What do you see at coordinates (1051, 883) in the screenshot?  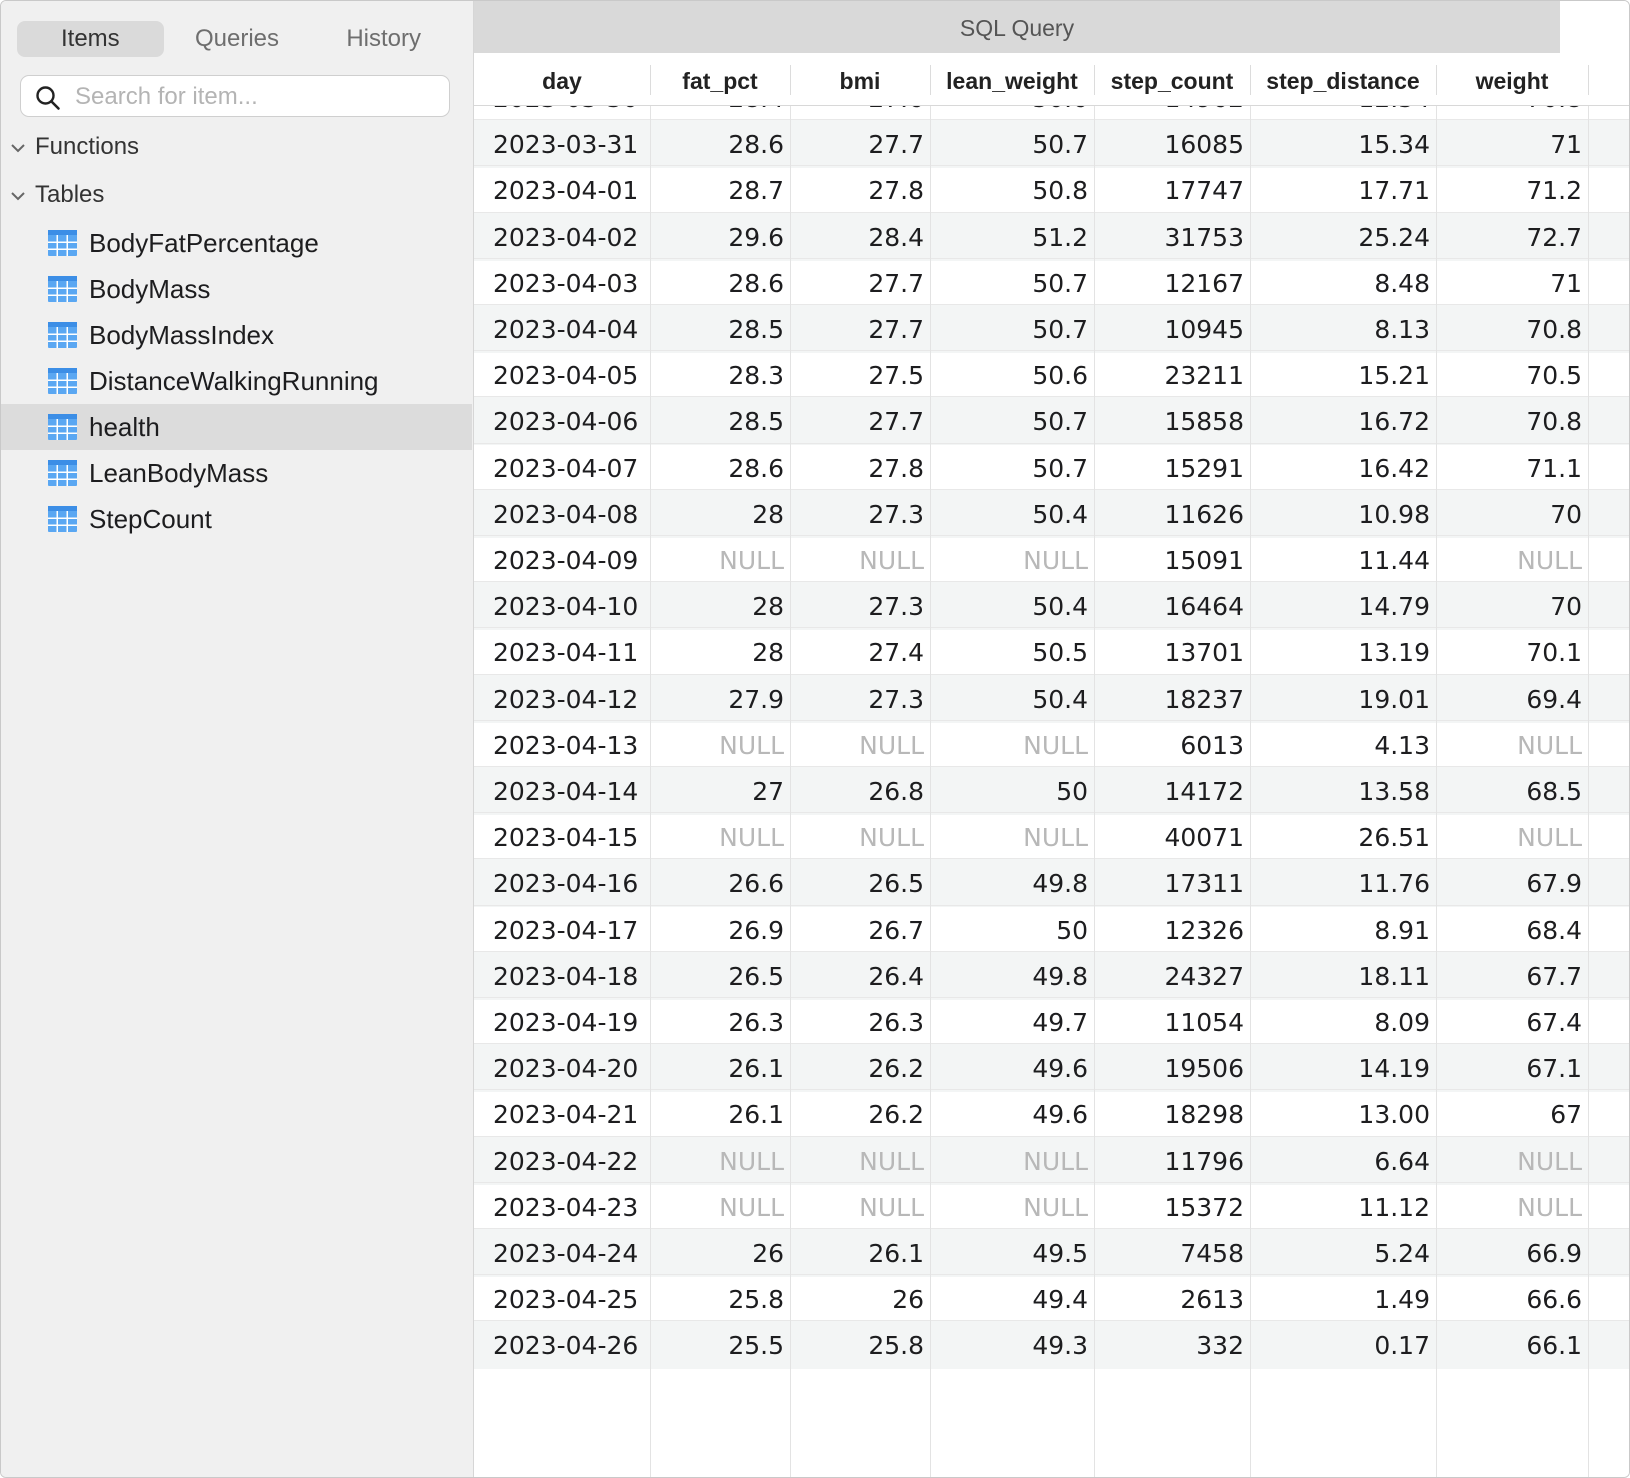 I see `table-row: 2023-04-16 26.6 26.5 49.8 17311 11.76 67.9` at bounding box center [1051, 883].